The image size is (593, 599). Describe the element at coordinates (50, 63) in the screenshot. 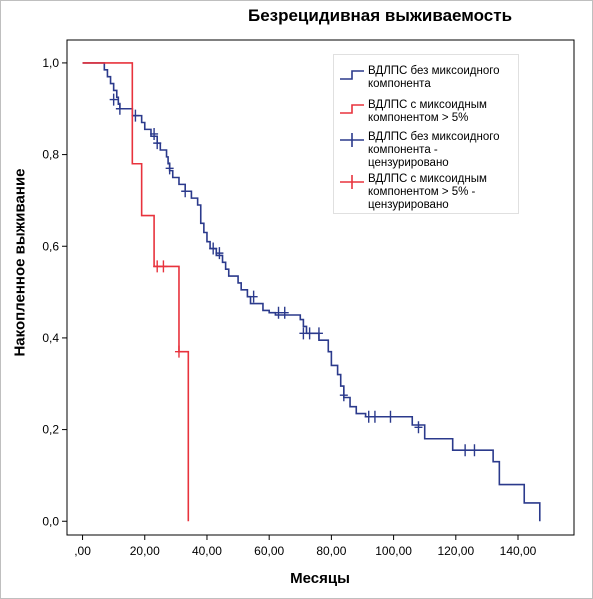

I see `y-tick-label: 1,0` at that location.